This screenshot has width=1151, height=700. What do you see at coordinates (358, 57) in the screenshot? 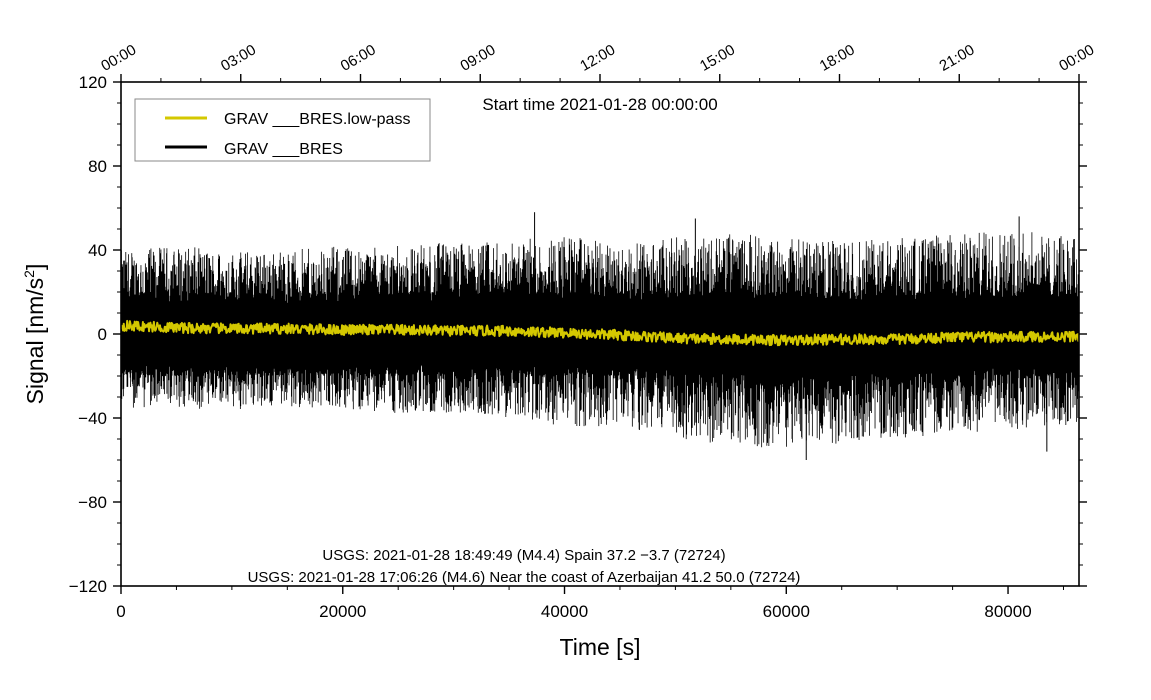
I see `top-tick-label: 06:00` at bounding box center [358, 57].